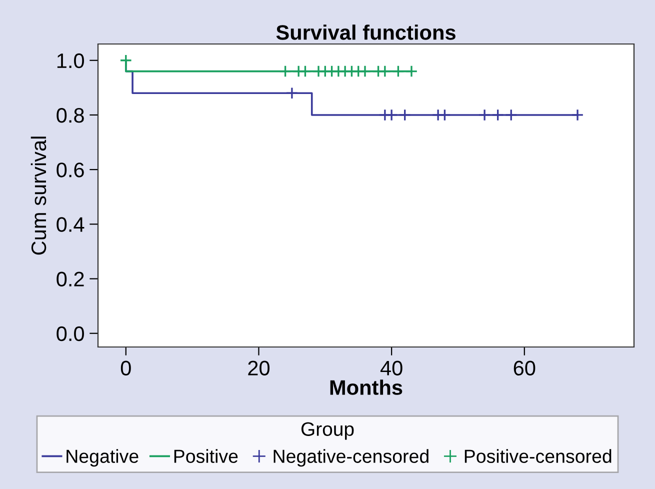  Describe the element at coordinates (70, 224) in the screenshot. I see `y-tick-label: 0.4` at that location.